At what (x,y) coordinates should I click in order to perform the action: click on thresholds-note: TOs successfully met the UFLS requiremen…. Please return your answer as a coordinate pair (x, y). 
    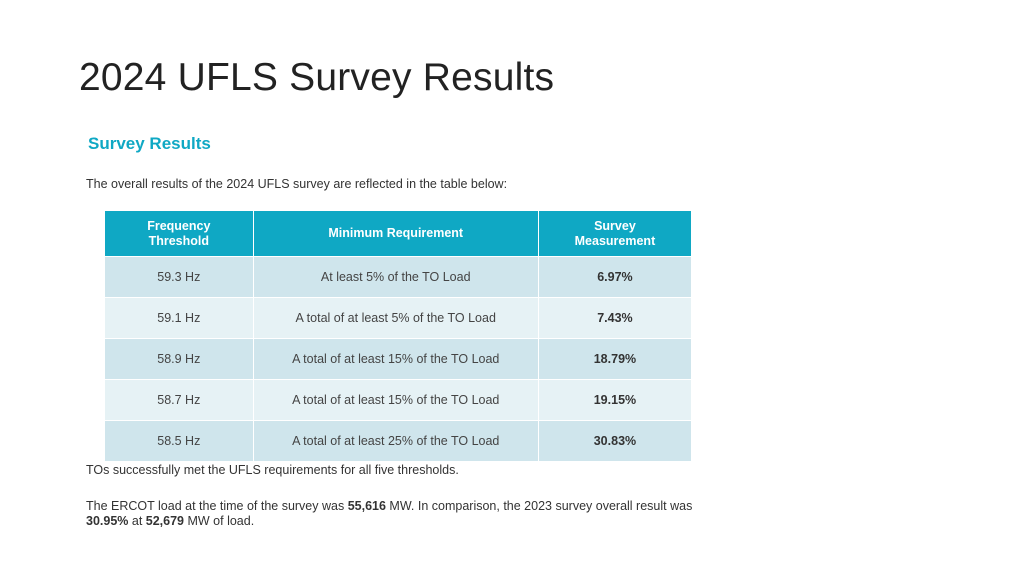
    Looking at the image, I should click on (272, 470).